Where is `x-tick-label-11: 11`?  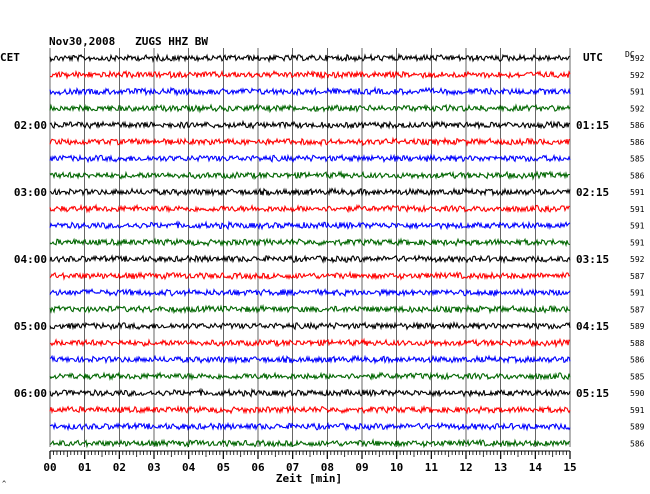 x-tick-label-11: 11 is located at coordinates (432, 467).